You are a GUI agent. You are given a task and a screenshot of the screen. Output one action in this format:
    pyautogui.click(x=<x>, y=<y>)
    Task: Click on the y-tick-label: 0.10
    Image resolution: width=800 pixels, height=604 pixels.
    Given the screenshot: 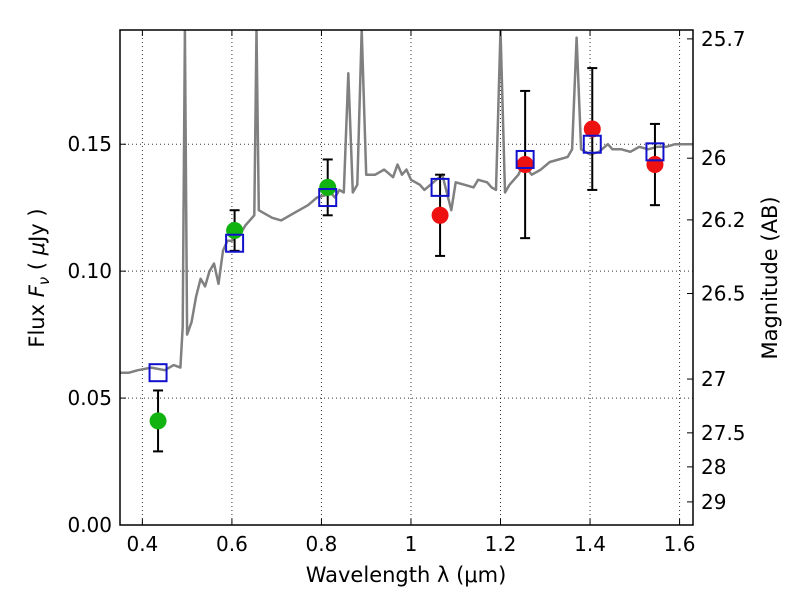 What is the action you would take?
    pyautogui.click(x=89, y=271)
    